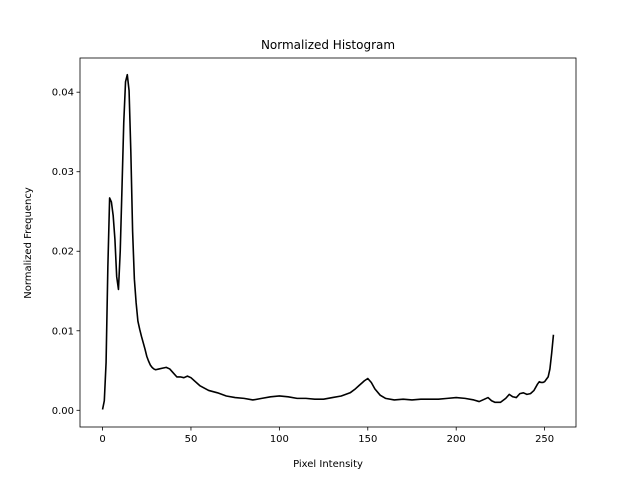 The height and width of the screenshot is (480, 640). I want to click on x-tick-label: 50, so click(191, 439).